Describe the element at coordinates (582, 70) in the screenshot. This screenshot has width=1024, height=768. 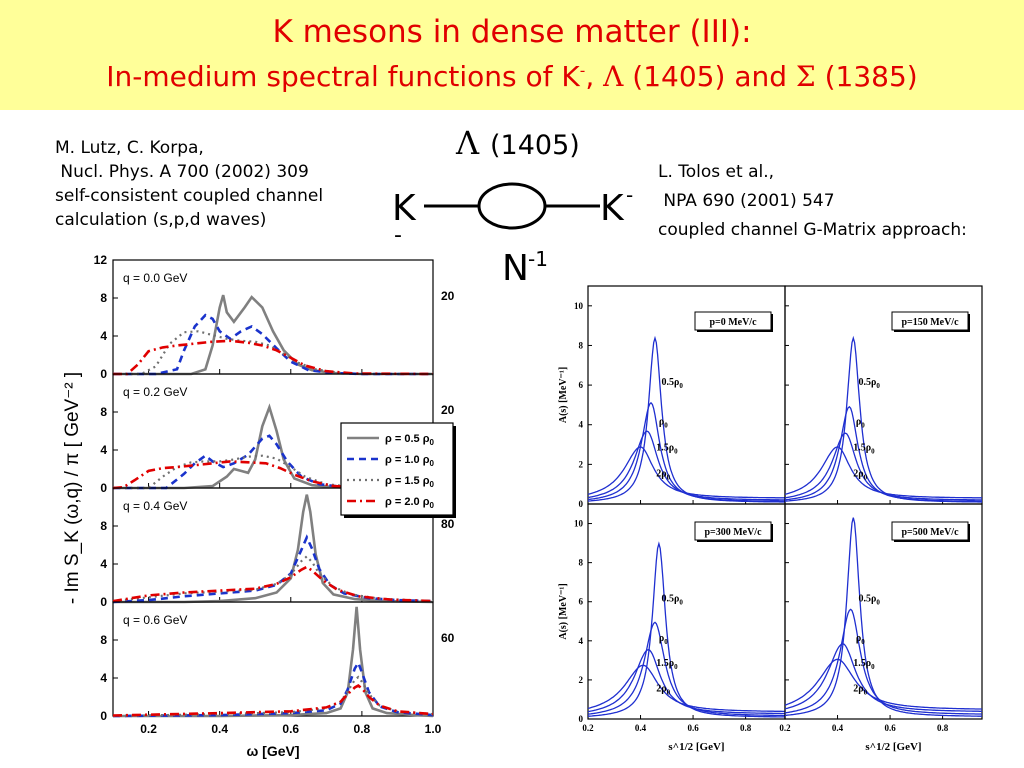
I see `subtitle-minus: -` at that location.